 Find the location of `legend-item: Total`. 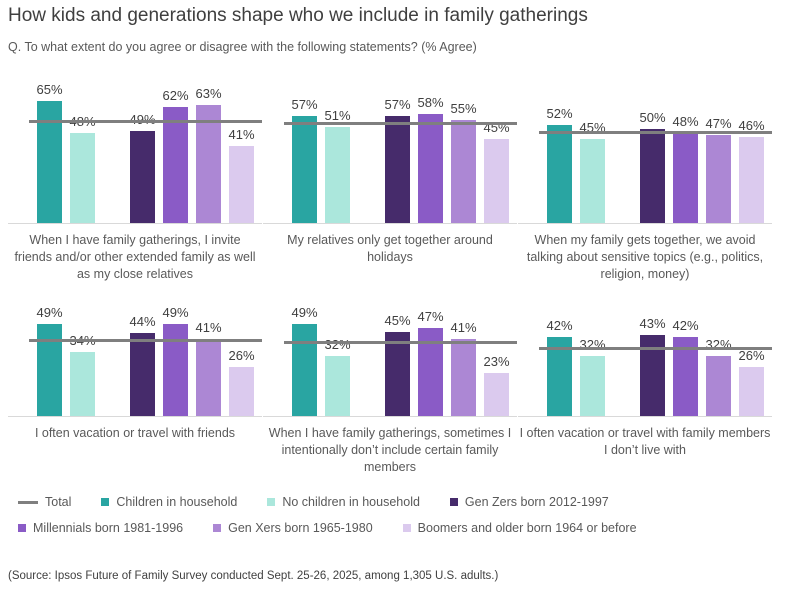

legend-item: Total is located at coordinates (44, 502).